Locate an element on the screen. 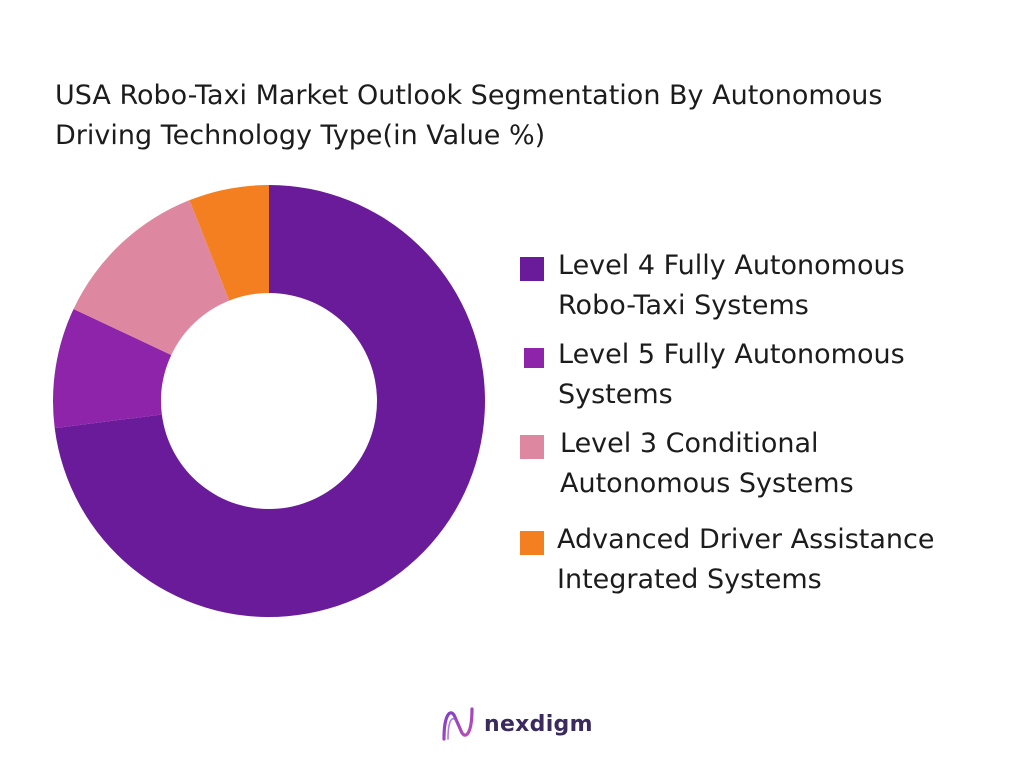 The width and height of the screenshot is (1024, 768). legend-label-level-5-line-1: Level 5 Fully Autonomous is located at coordinates (731, 354).